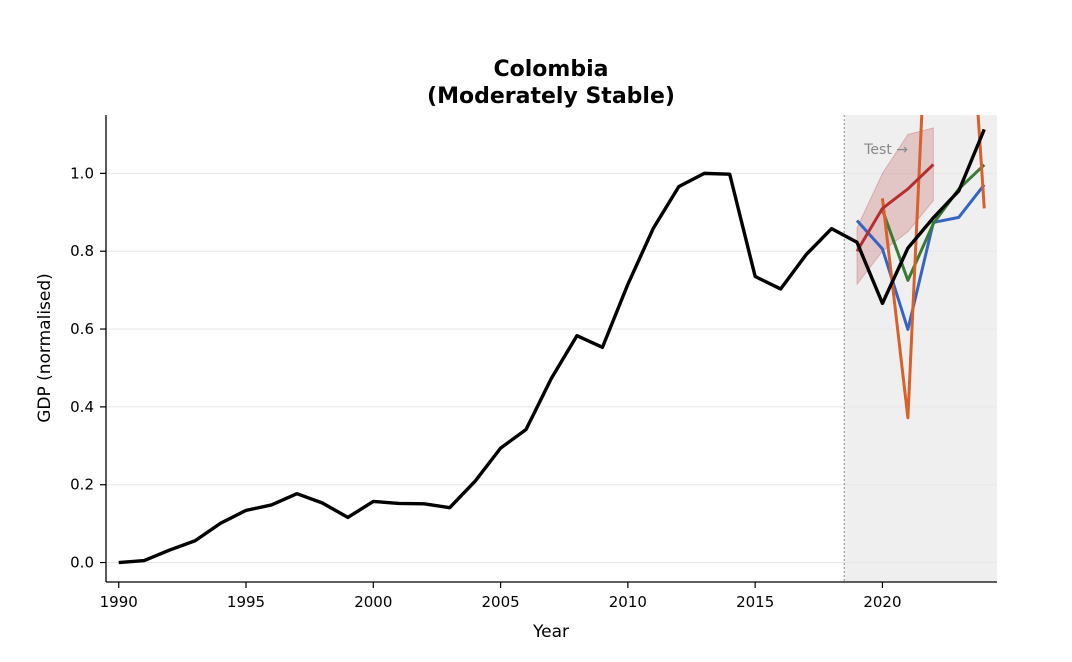 This screenshot has height=662, width=1072. Describe the element at coordinates (82, 407) in the screenshot. I see `y-tick-label: 0.4` at that location.